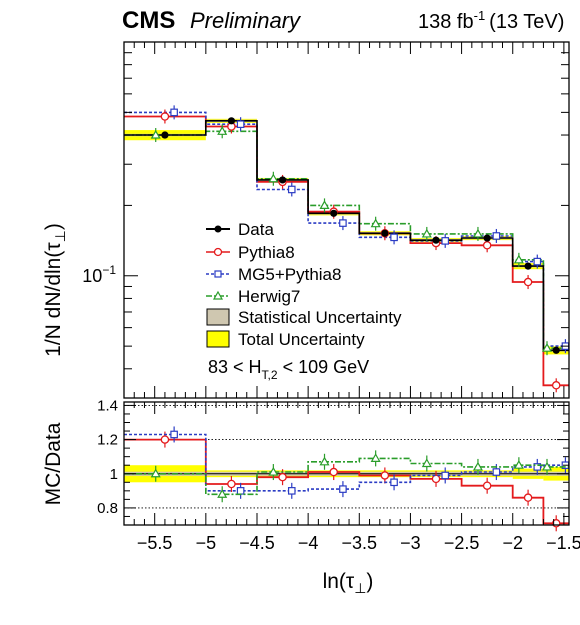  Describe the element at coordinates (218, 229) in the screenshot. I see `legend-data-marker` at that location.